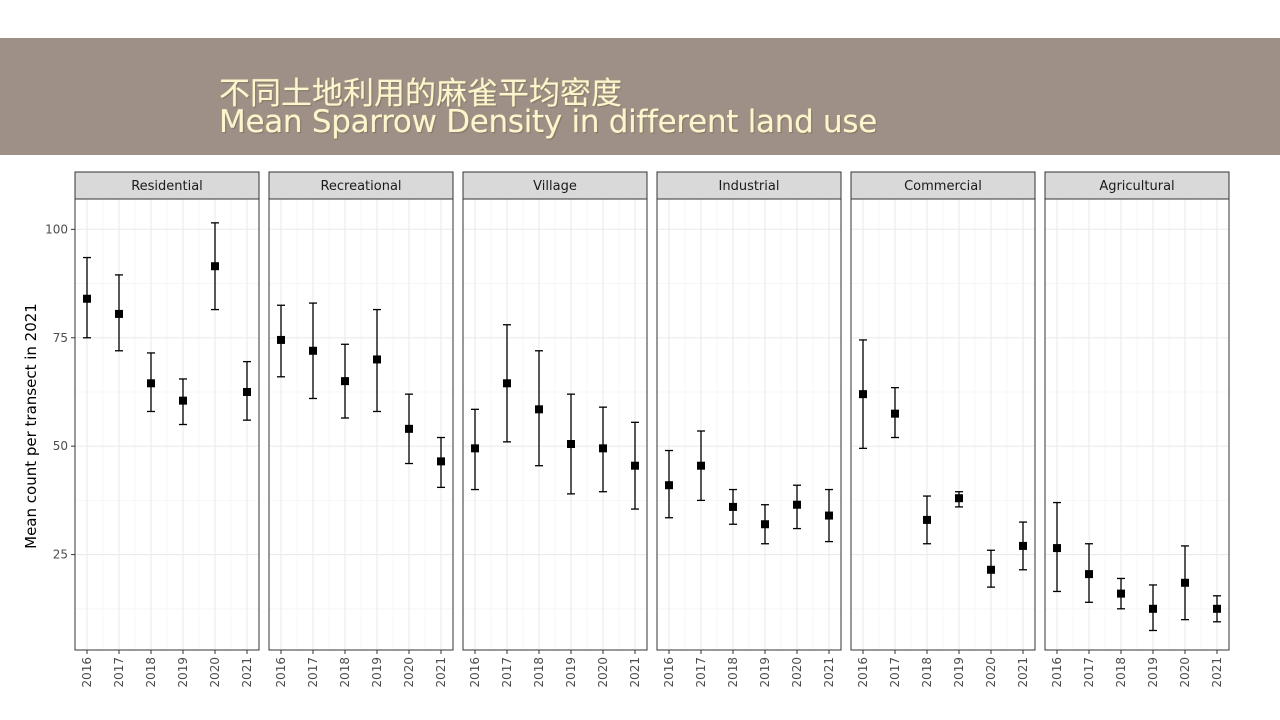  What do you see at coordinates (943, 429) in the screenshot?
I see `facet-panel-commercial: Commercial 2016 2017 2018 2019 2020 2021` at bounding box center [943, 429].